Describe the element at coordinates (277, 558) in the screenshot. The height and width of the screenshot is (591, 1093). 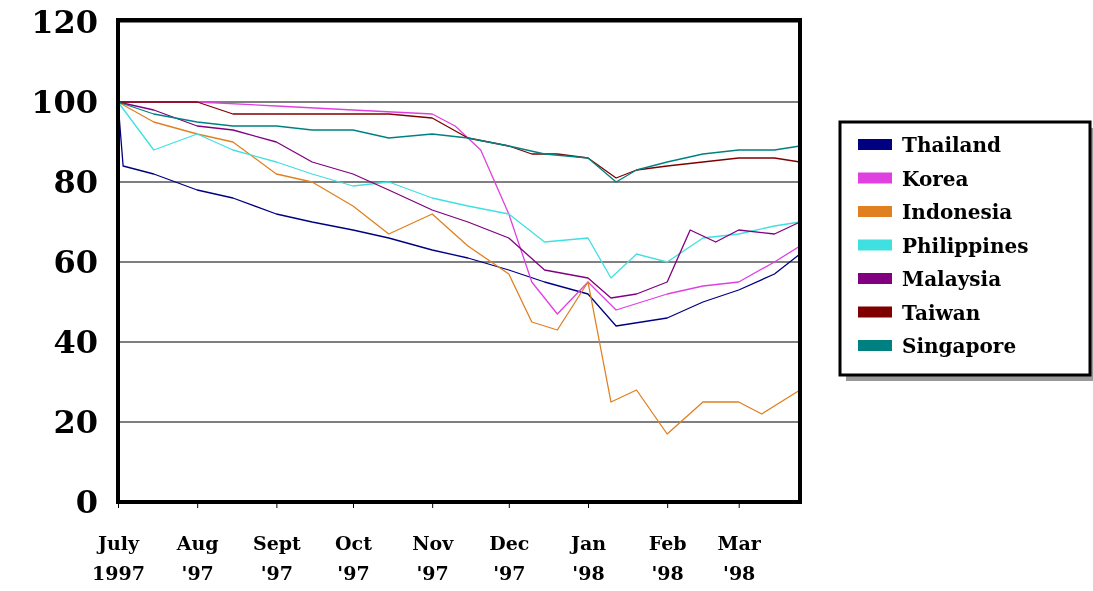
I see `x-tick-label: Sept '97` at that location.